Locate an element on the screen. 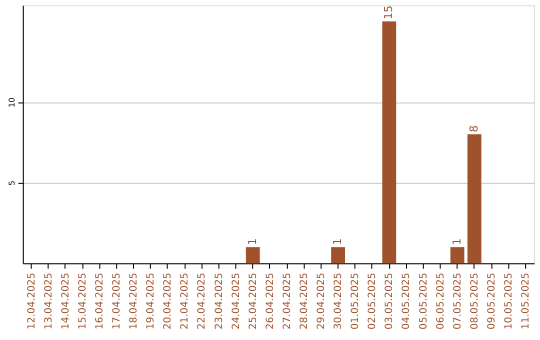 Image resolution: width=540 pixels, height=340 pixels. x-tick-label: 17.04.2025 is located at coordinates (117, 301).